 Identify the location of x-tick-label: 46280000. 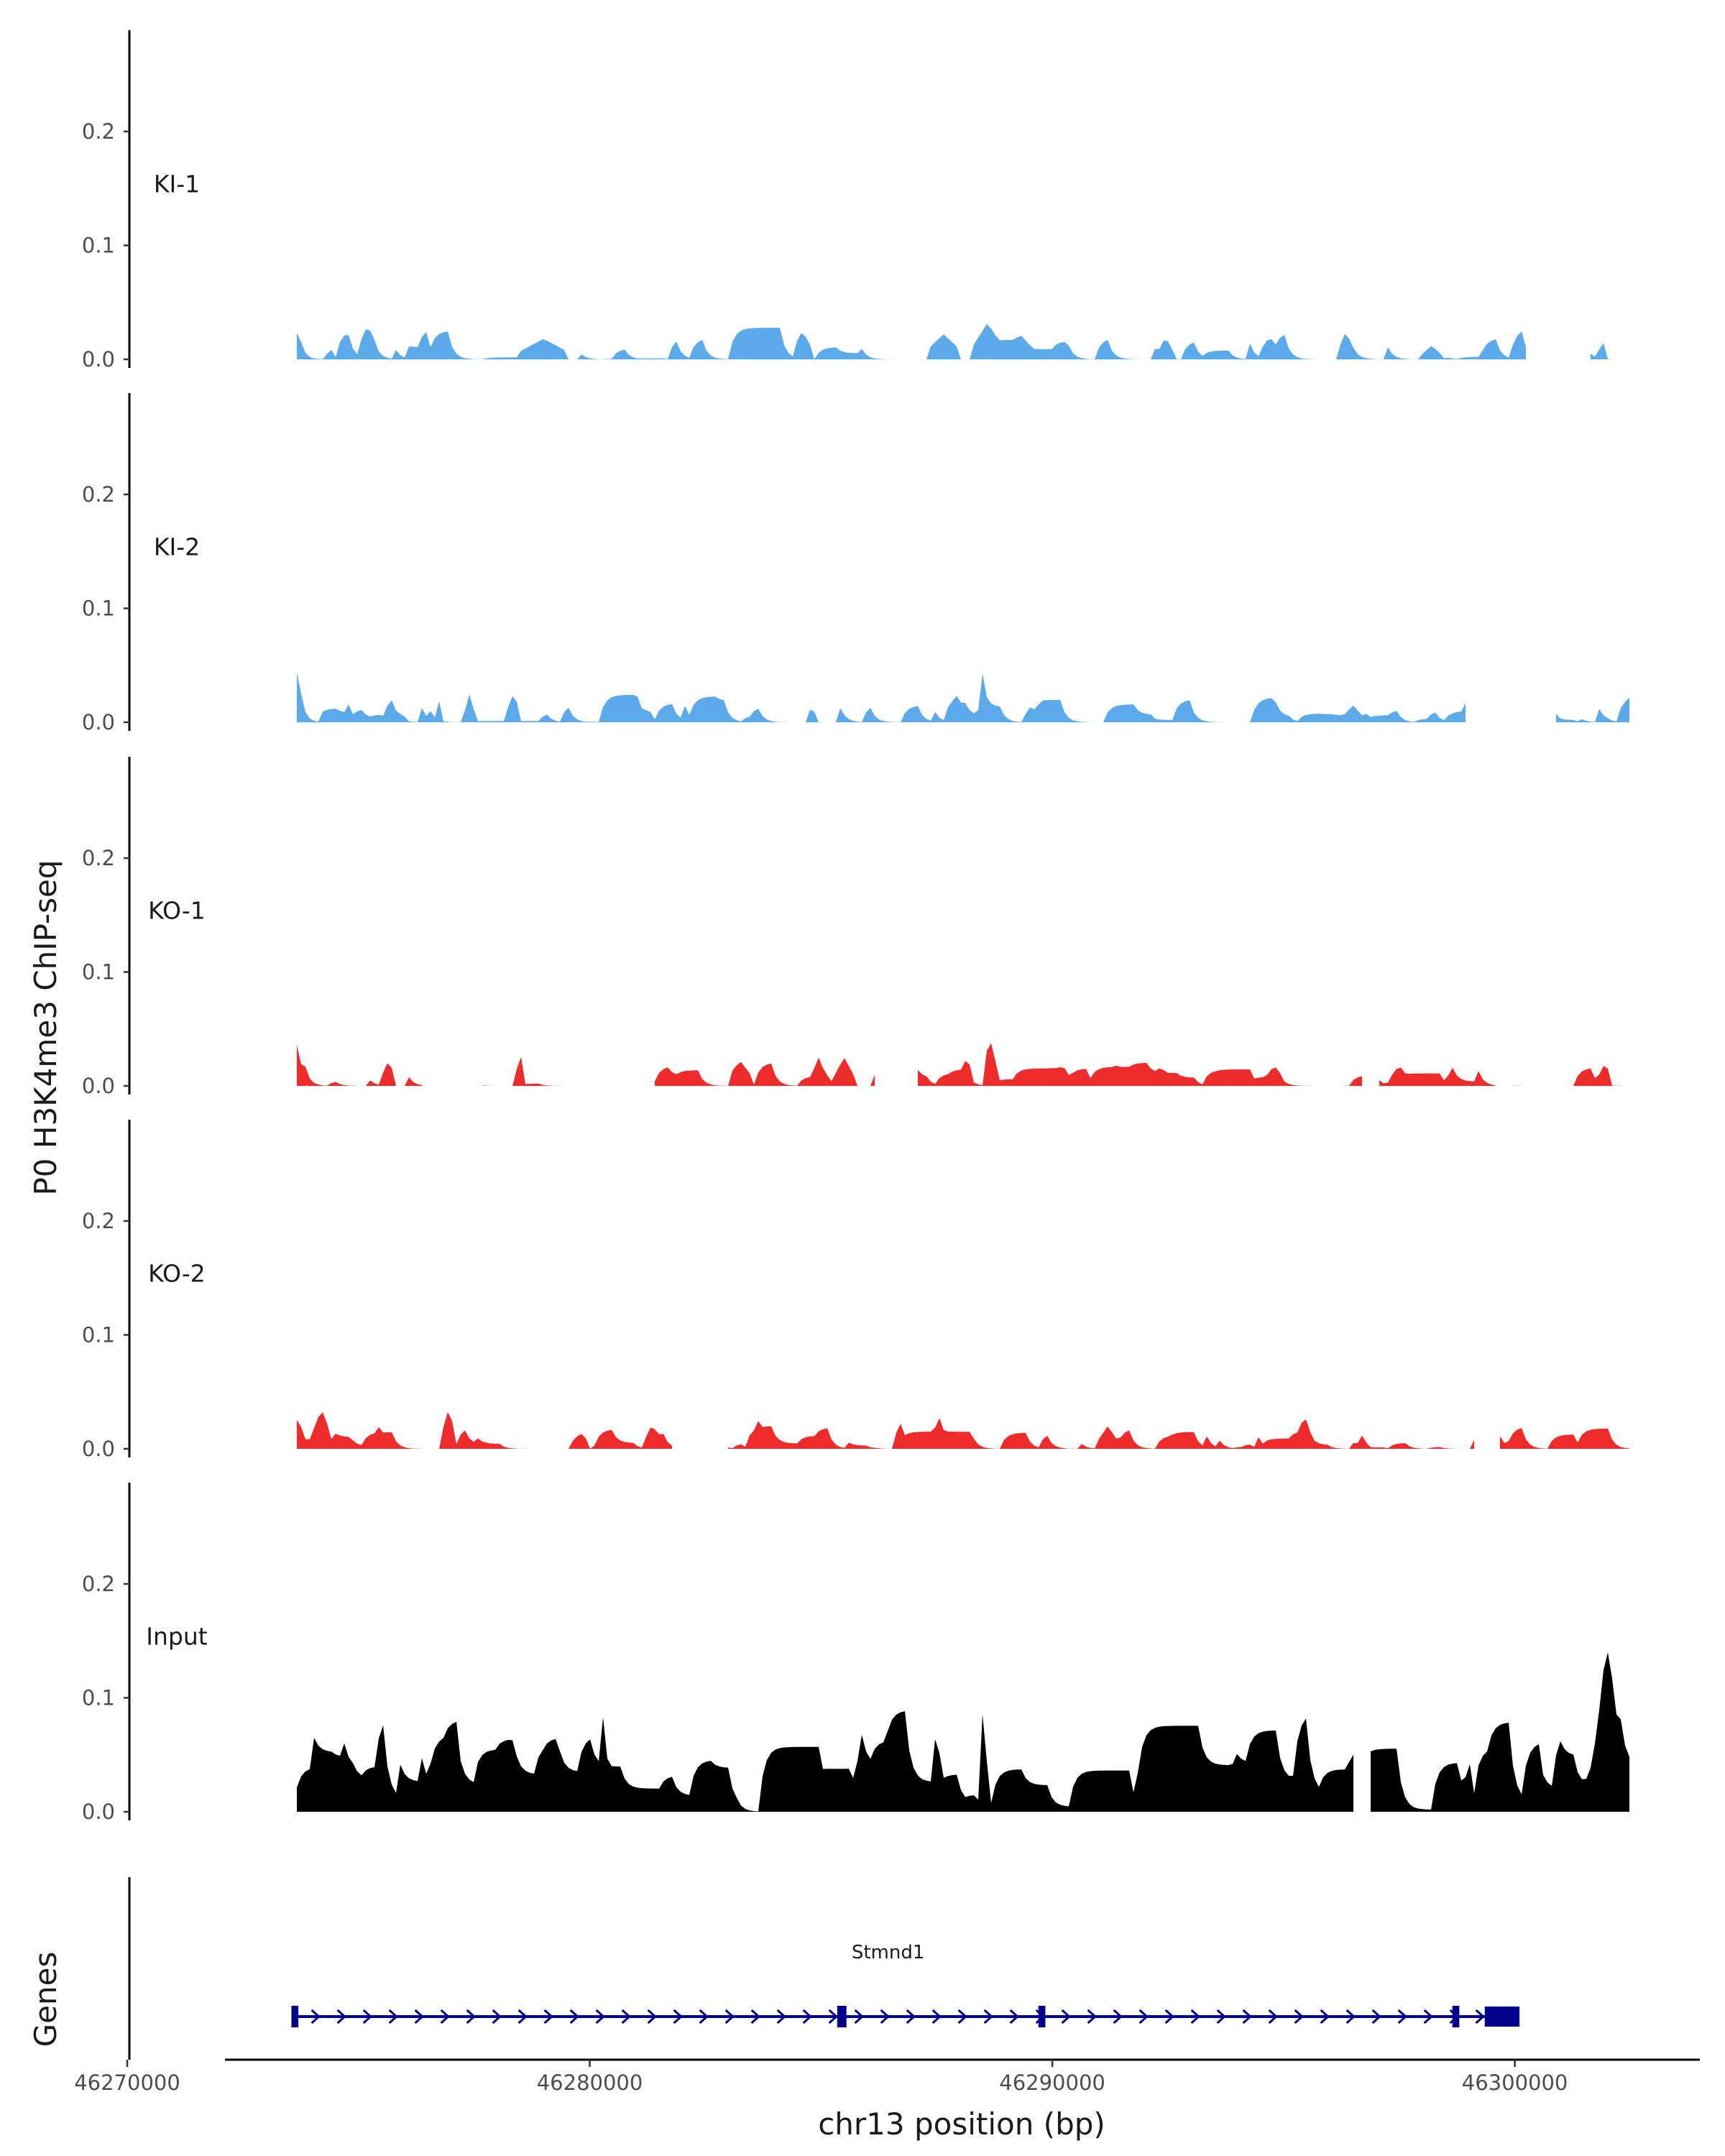
(590, 2082).